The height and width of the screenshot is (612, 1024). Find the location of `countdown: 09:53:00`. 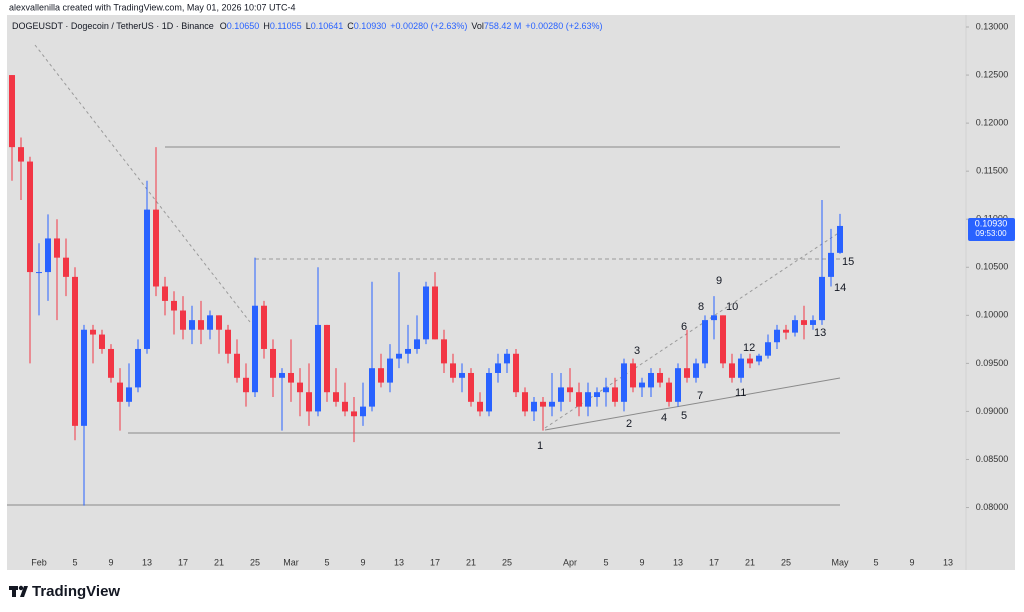

countdown: 09:53:00 is located at coordinates (991, 233).